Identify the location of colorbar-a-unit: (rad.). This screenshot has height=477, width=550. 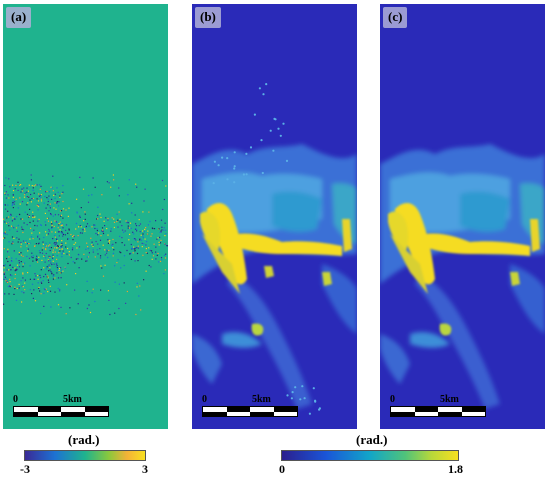
(84, 439).